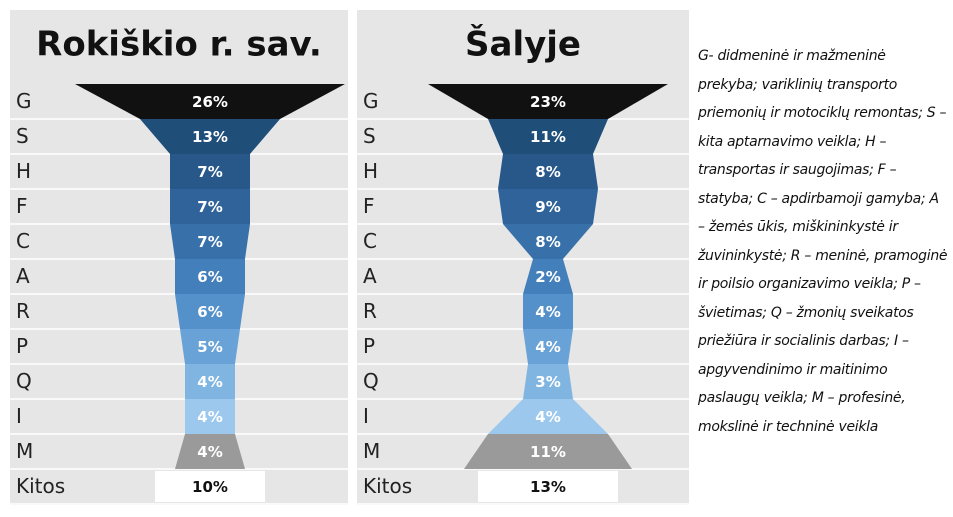 This screenshot has width=953, height=517. I want to click on value-label: 26%, so click(210, 102).